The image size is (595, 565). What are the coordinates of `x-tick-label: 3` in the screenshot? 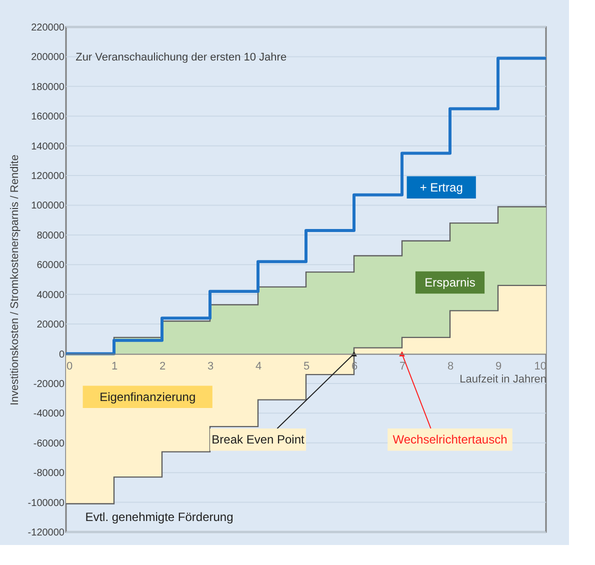 It's located at (210, 366).